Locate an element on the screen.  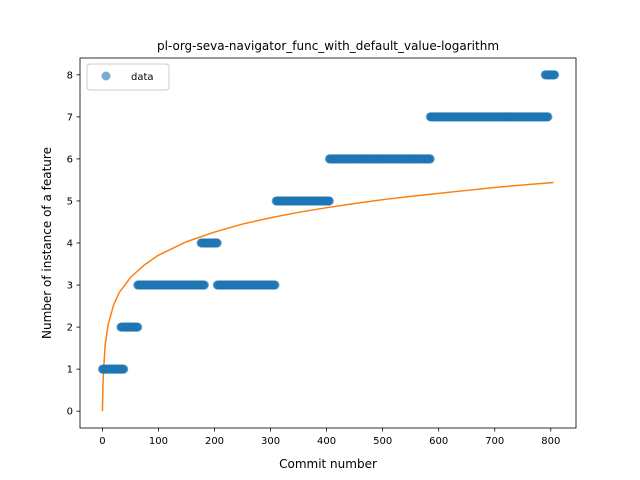
y-tick-label: 6 is located at coordinates (70, 159).